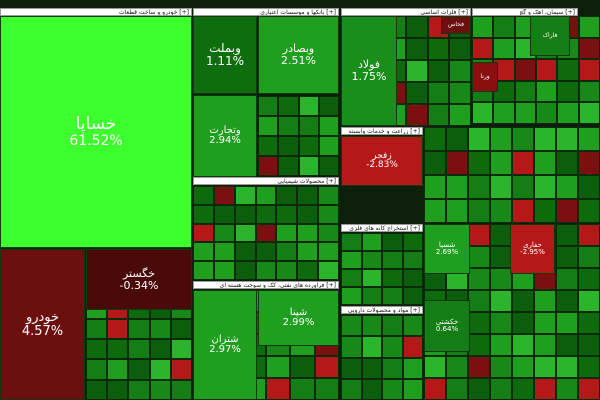 Image resolution: width=600 pixels, height=400 pixels. Describe the element at coordinates (96, 12) in the screenshot. I see `sector-header: خودرو و ساخت قطعات [+]` at that location.